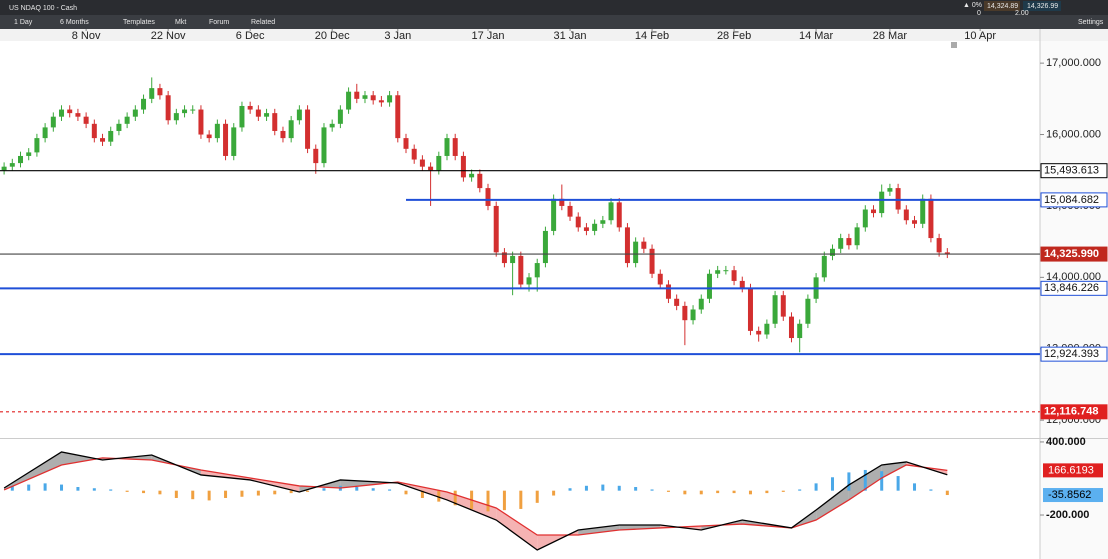  Describe the element at coordinates (1069, 495) in the screenshot. I see `histogram-label: -35.8562` at that location.